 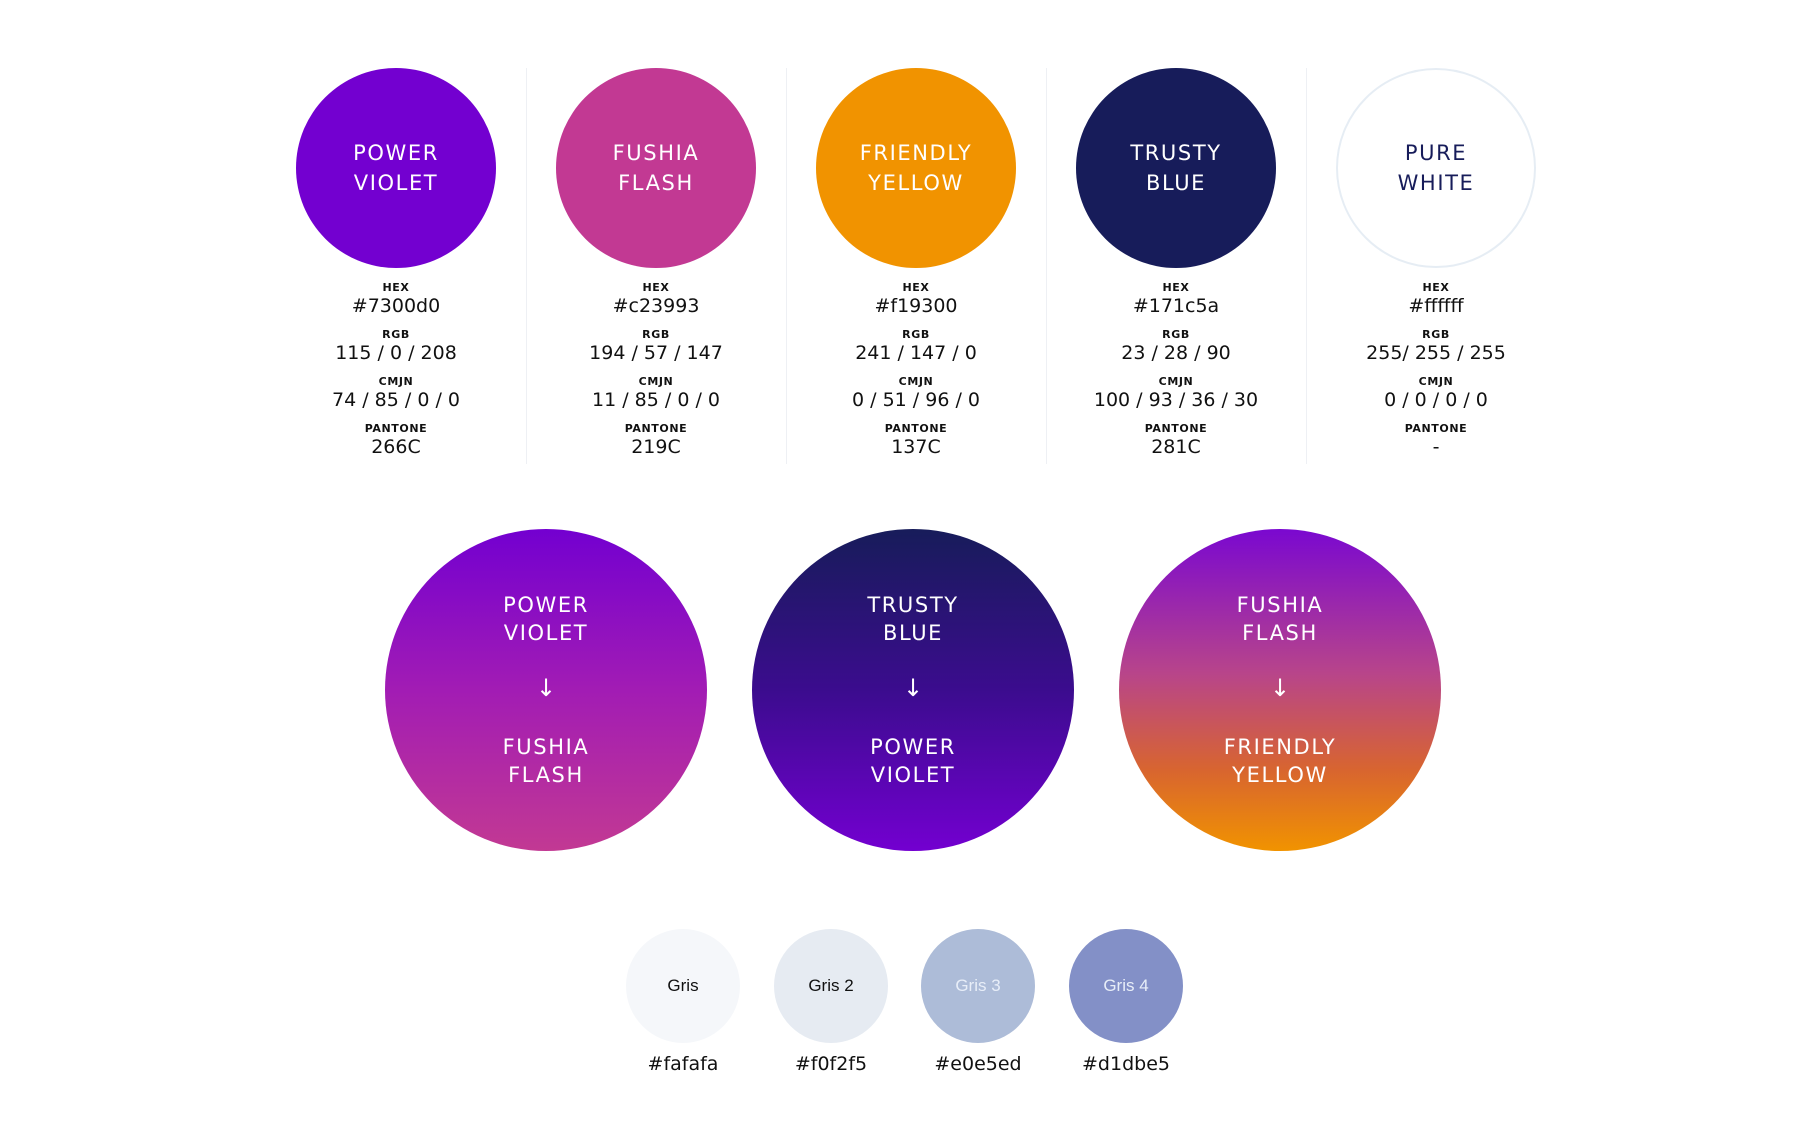 What do you see at coordinates (396, 183) in the screenshot?
I see `color-name: VIOLET` at bounding box center [396, 183].